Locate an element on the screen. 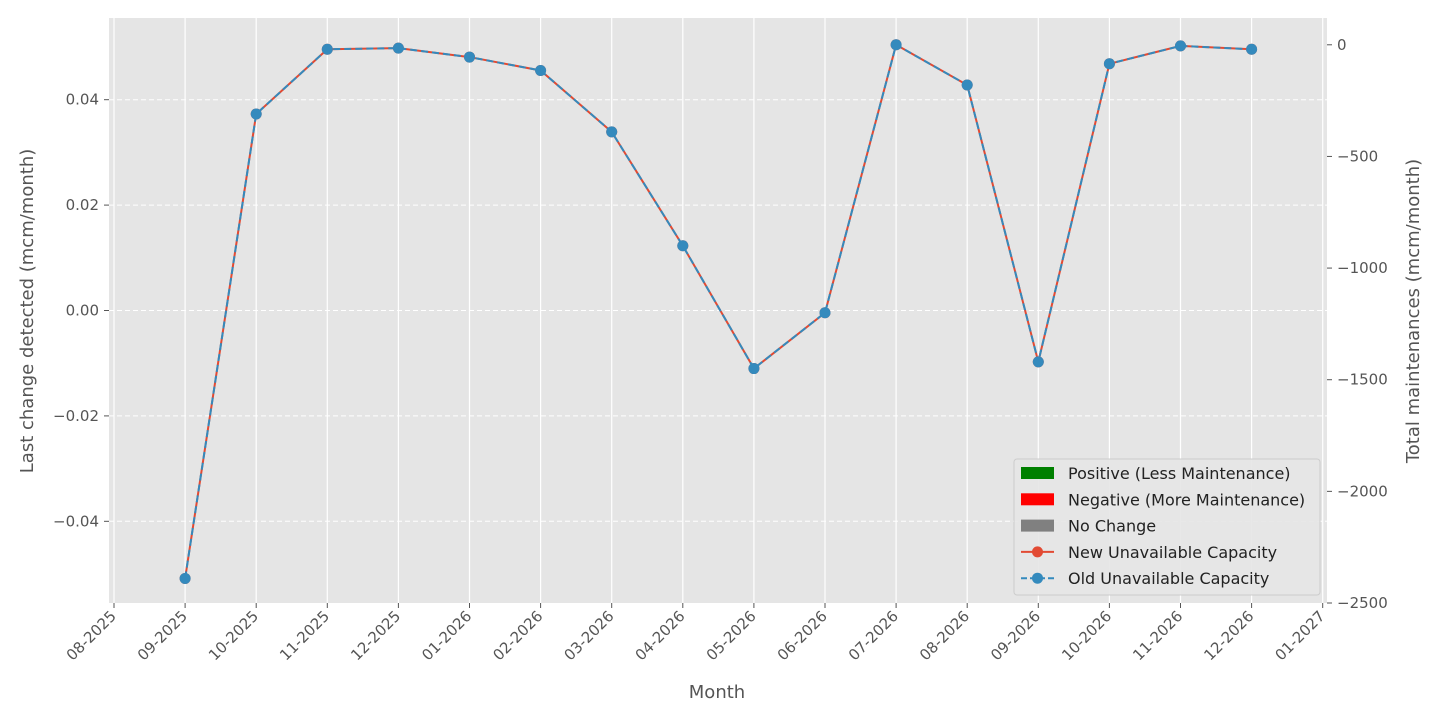 The width and height of the screenshot is (1440, 720). left-y-axis: 0.04 0.02 0.00 −0.02 −0.04 is located at coordinates (81, 310).